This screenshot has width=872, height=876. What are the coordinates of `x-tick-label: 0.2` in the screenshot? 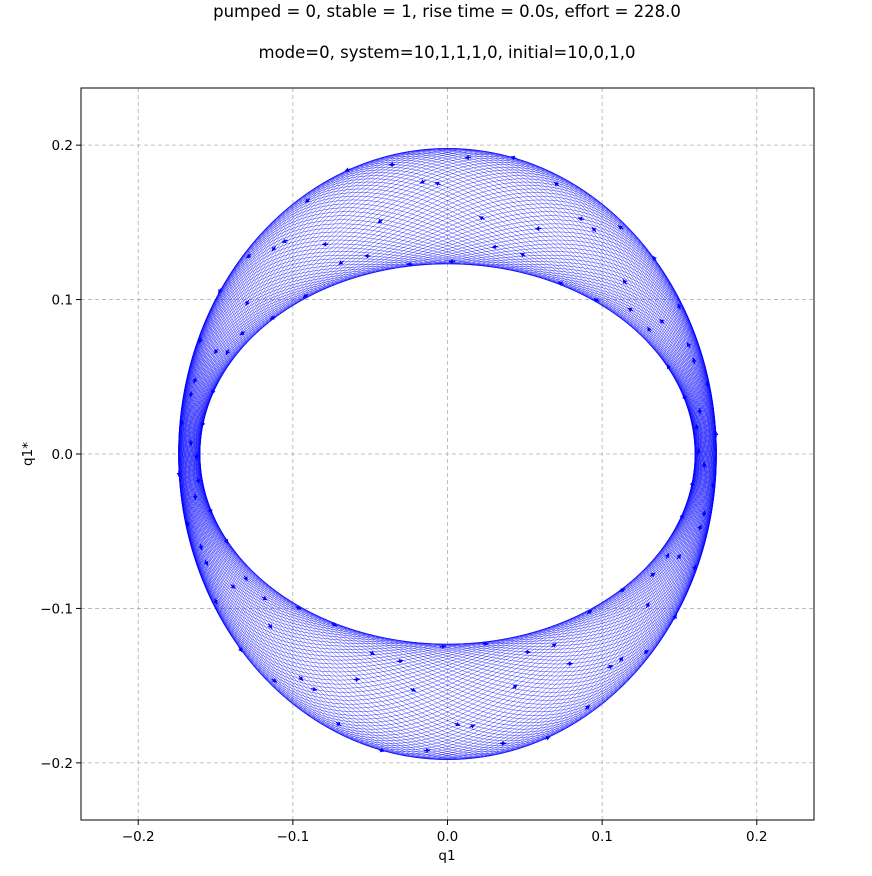 It's located at (756, 837).